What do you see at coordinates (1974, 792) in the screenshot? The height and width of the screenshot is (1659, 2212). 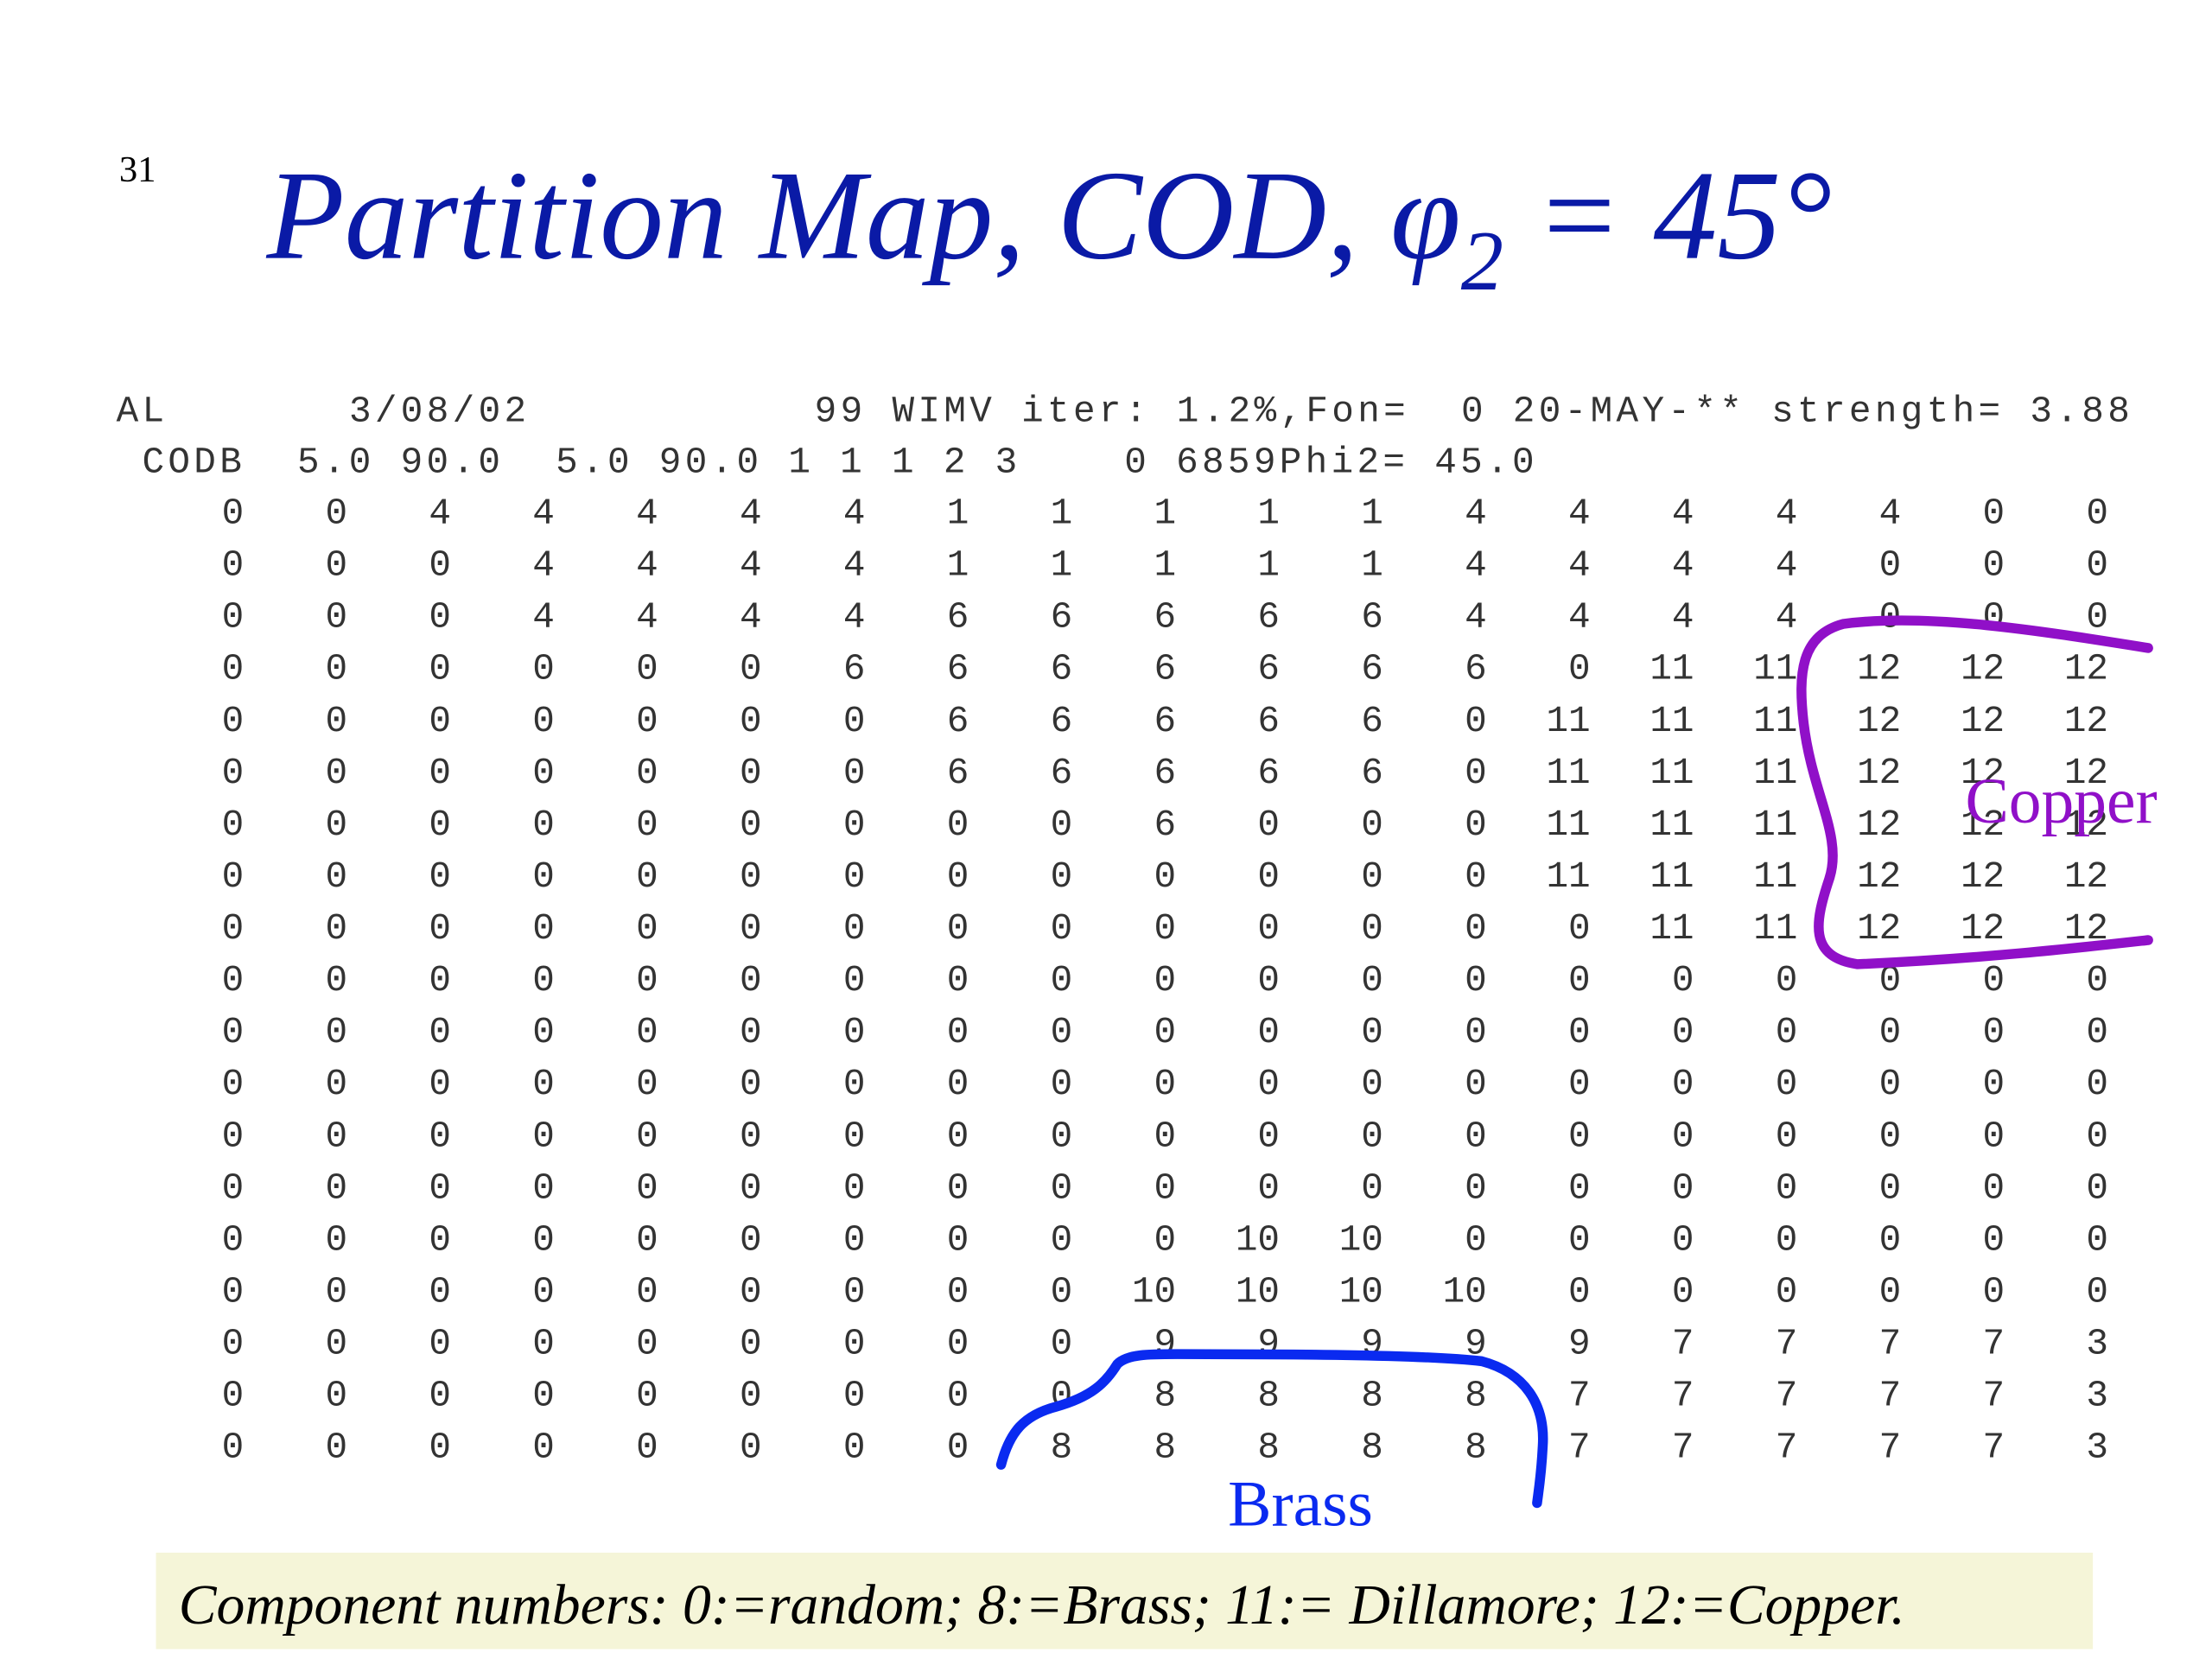 I see `copper-bracket` at bounding box center [1974, 792].